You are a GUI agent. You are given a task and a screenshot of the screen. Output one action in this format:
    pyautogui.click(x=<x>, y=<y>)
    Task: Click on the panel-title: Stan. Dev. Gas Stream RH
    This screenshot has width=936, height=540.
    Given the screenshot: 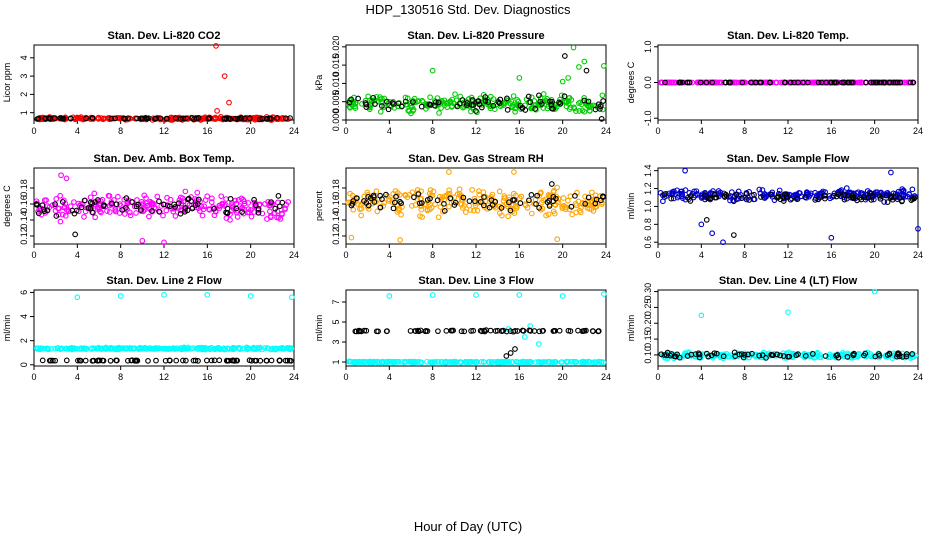 What is the action you would take?
    pyautogui.click(x=476, y=159)
    